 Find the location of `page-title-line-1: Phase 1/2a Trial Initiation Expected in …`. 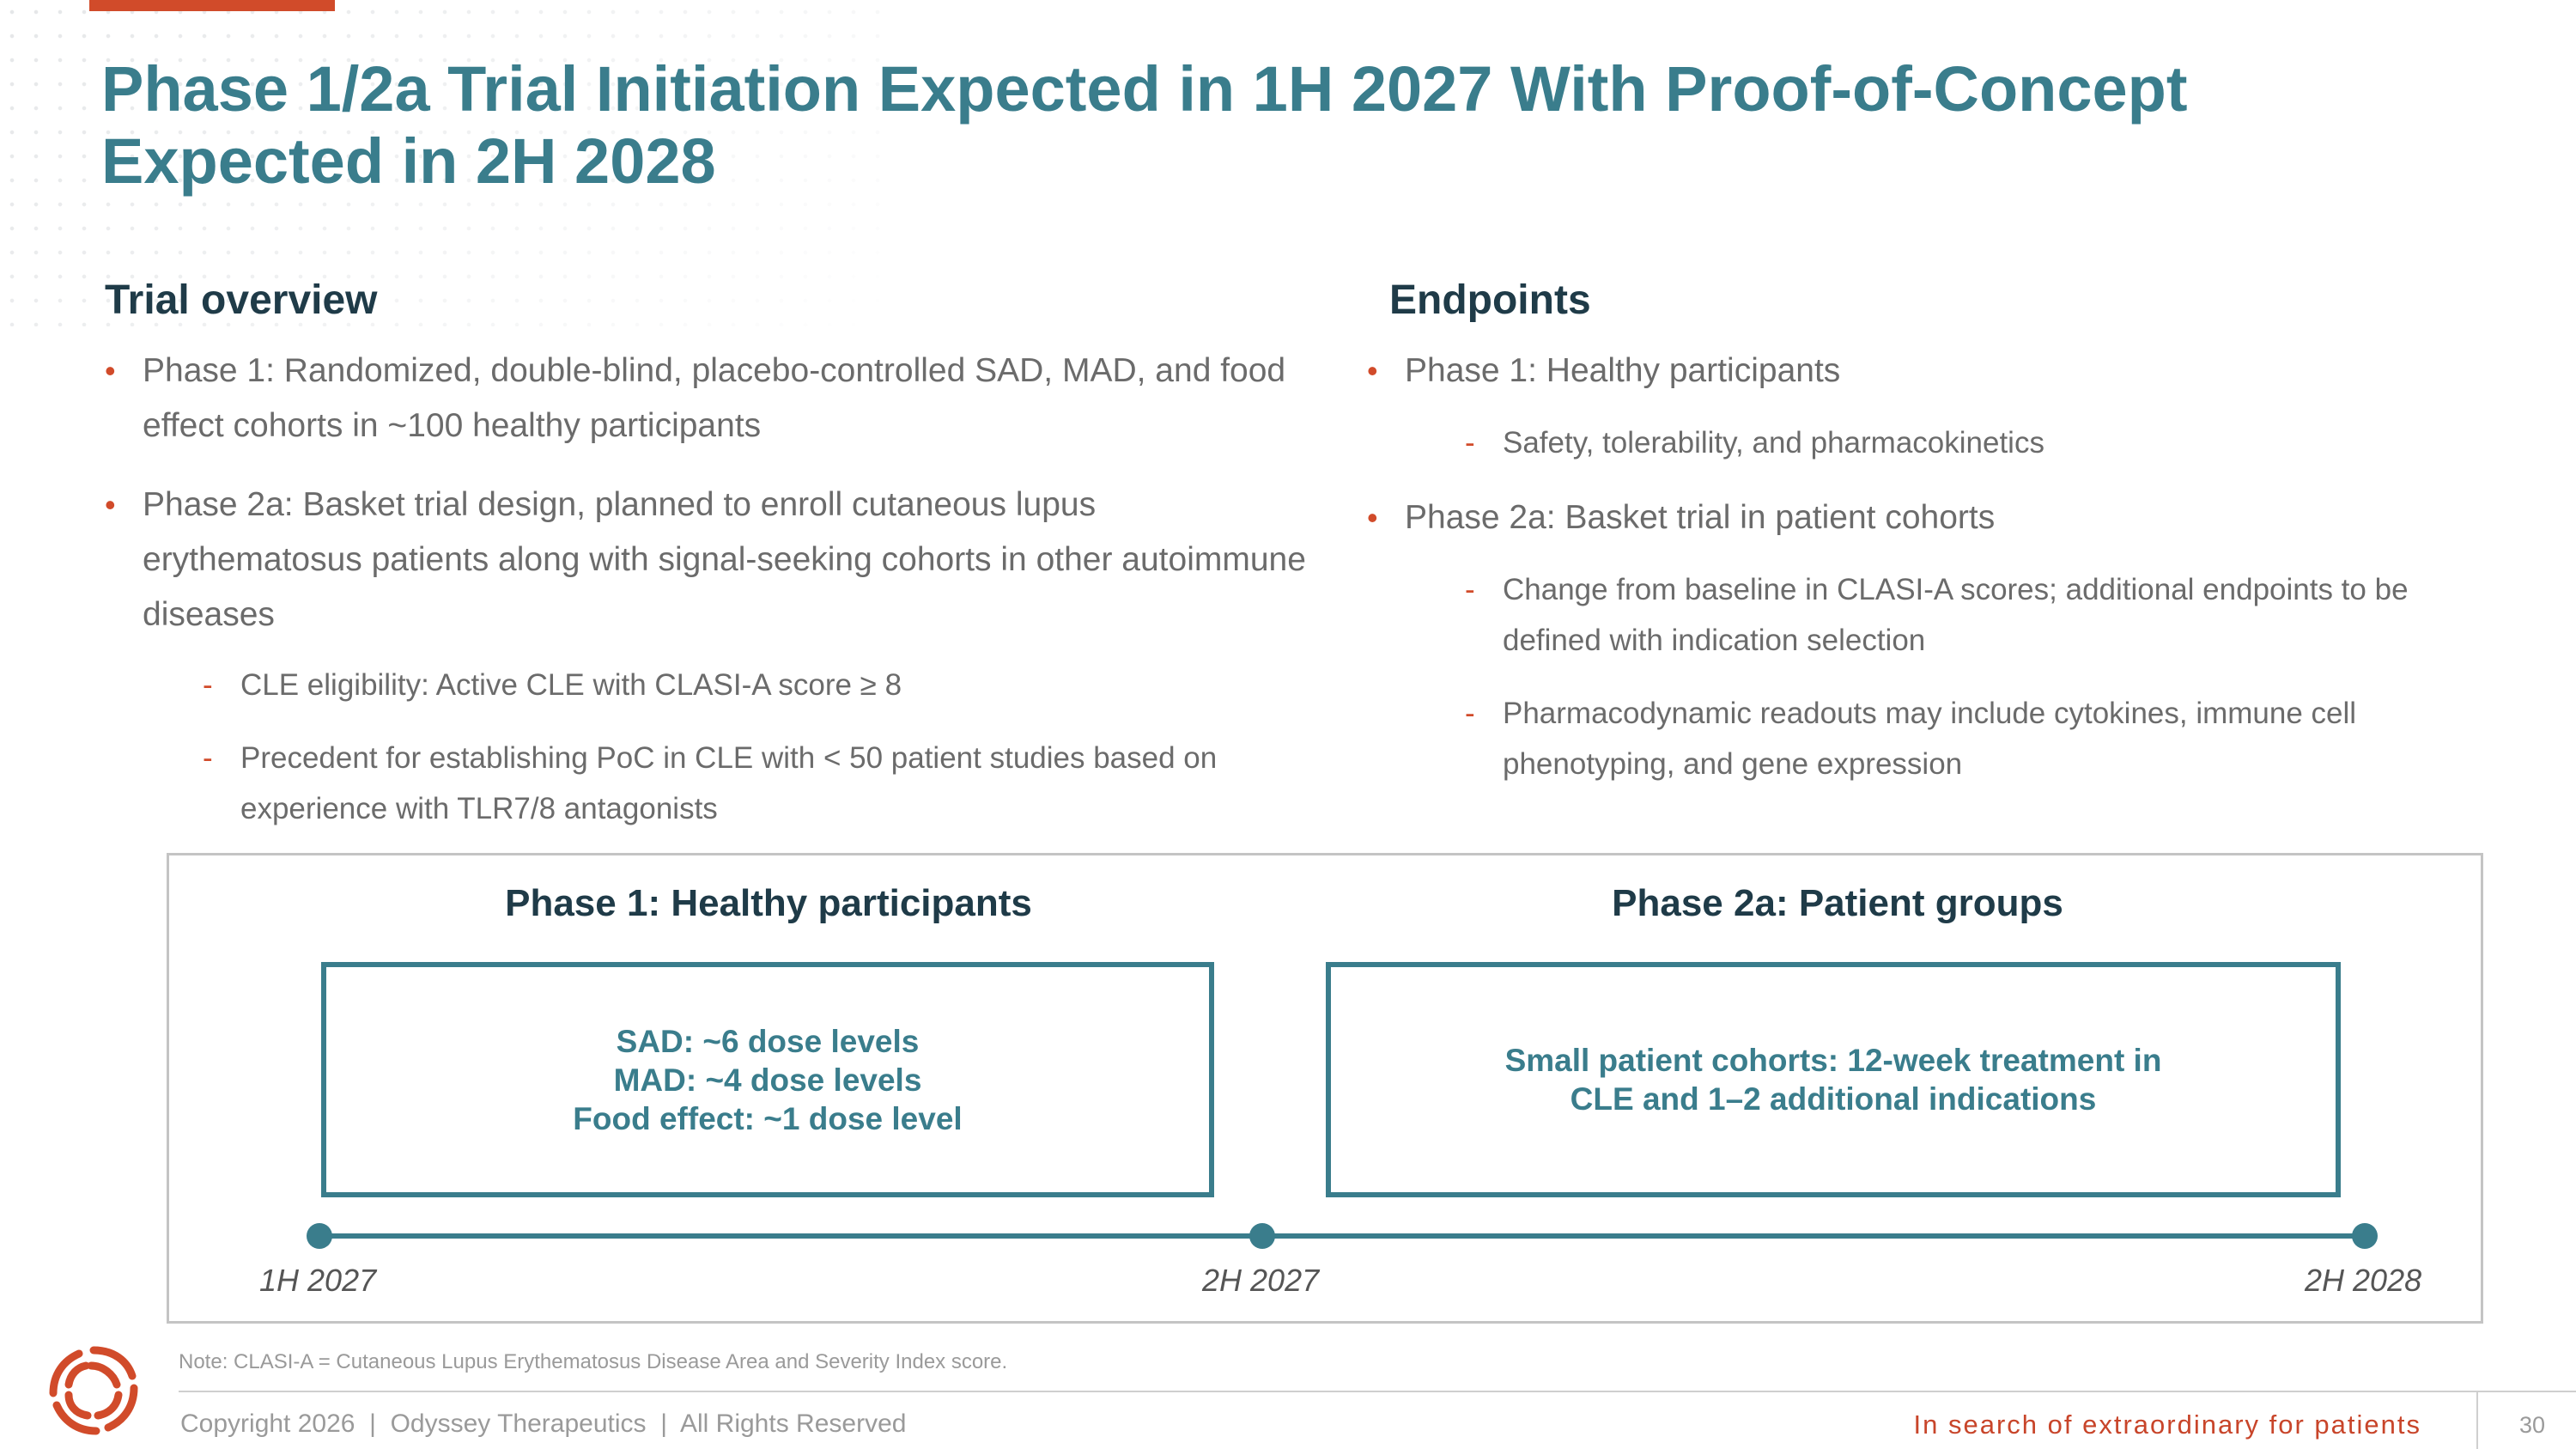

page-title-line-1: Phase 1/2a Trial Initiation Expected in … is located at coordinates (1144, 89).